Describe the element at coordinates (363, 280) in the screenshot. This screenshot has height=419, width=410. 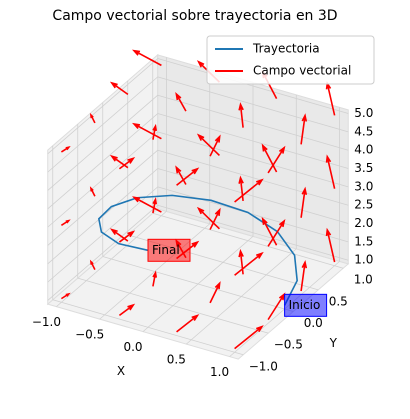
I see `y-tick-label: 1.0` at that location.